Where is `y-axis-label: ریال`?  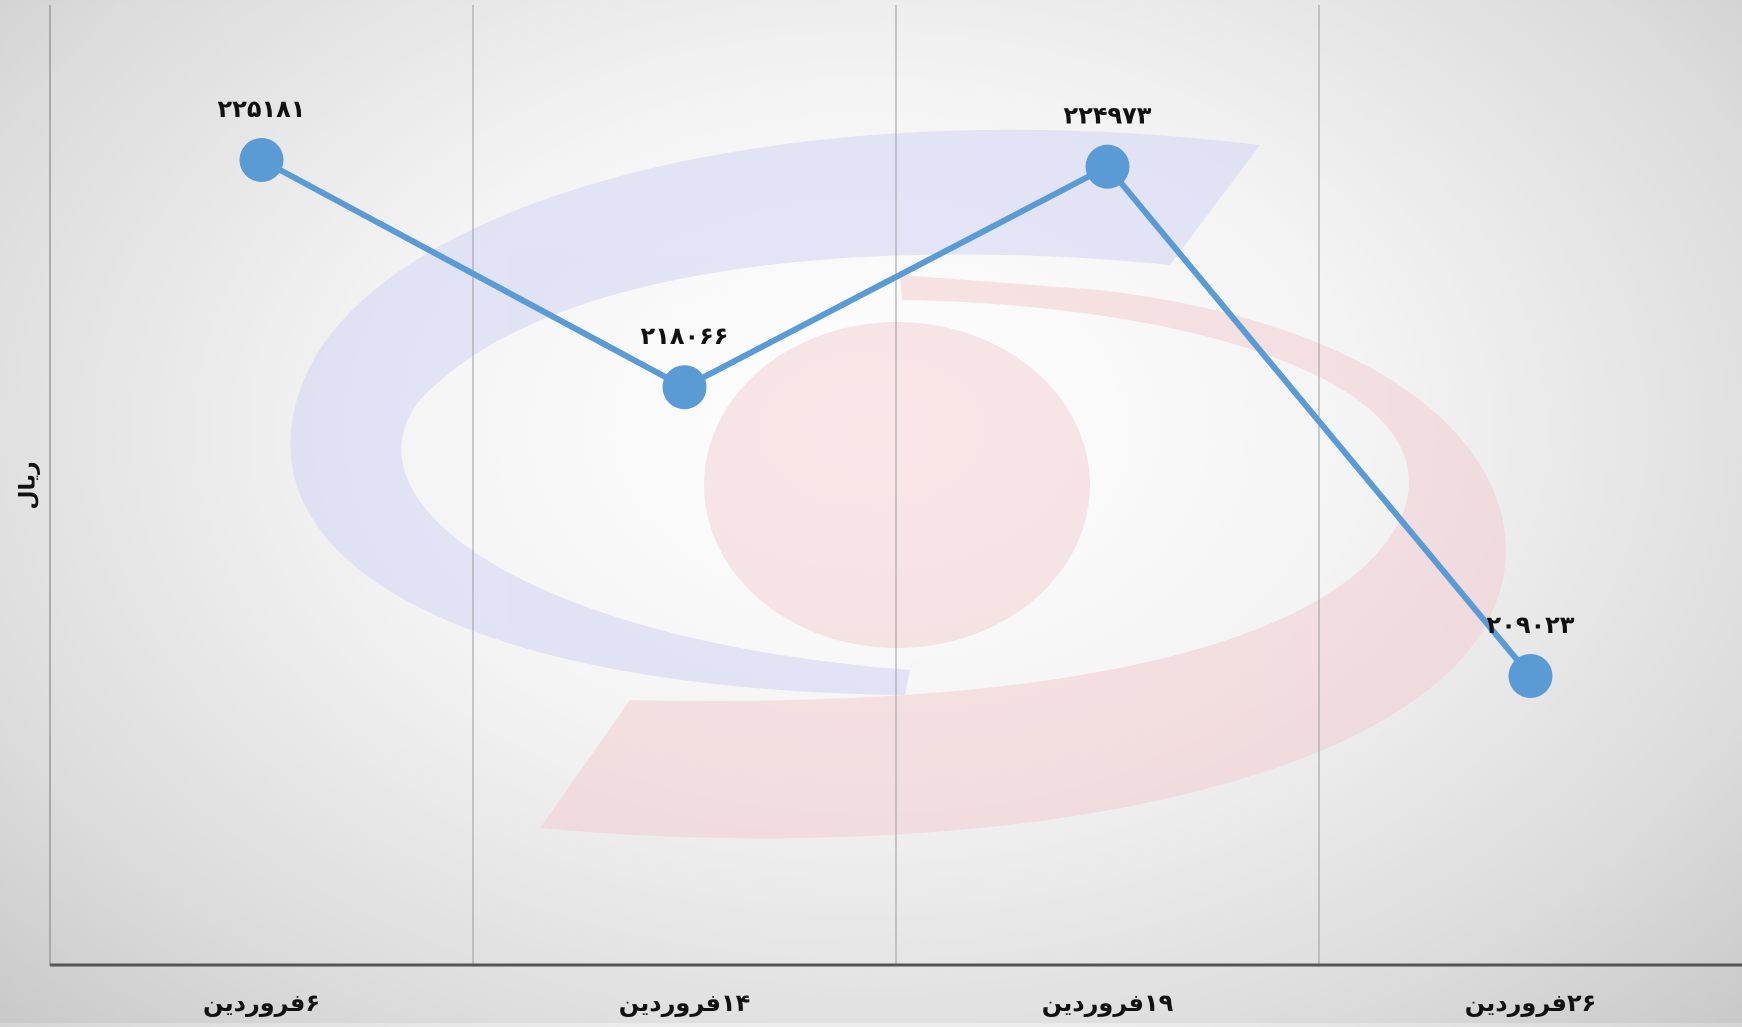 y-axis-label: ریال is located at coordinates (28, 485).